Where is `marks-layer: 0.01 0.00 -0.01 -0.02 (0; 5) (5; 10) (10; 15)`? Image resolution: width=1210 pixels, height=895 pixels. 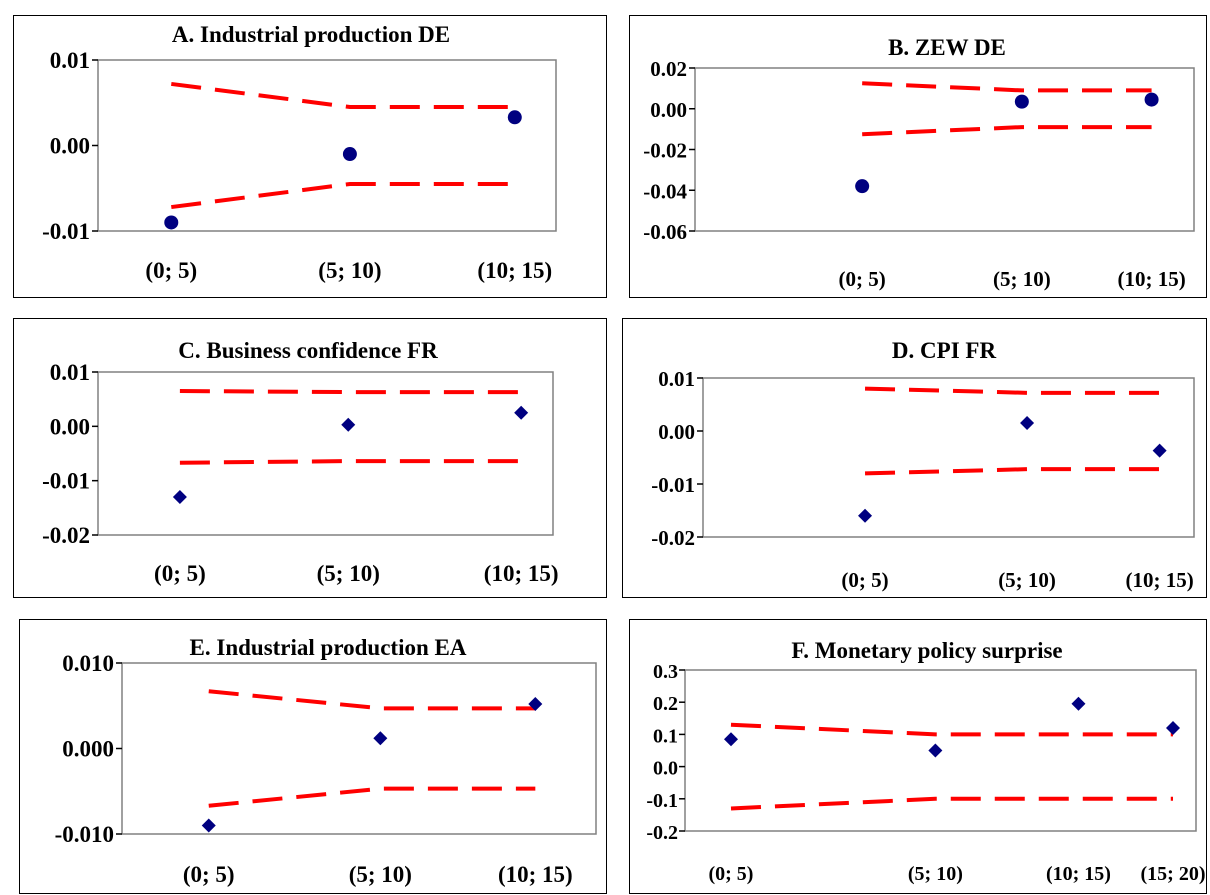 marks-layer: 0.01 0.00 -0.01 -0.02 (0; 5) (5; 10) (10; 15) is located at coordinates (922, 479).